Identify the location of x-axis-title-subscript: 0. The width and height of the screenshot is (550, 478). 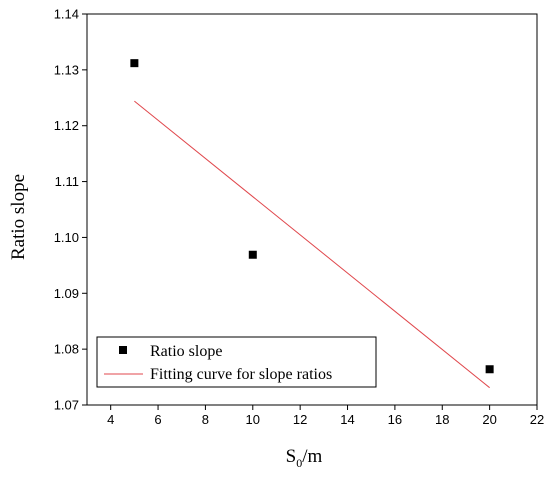
(299, 463).